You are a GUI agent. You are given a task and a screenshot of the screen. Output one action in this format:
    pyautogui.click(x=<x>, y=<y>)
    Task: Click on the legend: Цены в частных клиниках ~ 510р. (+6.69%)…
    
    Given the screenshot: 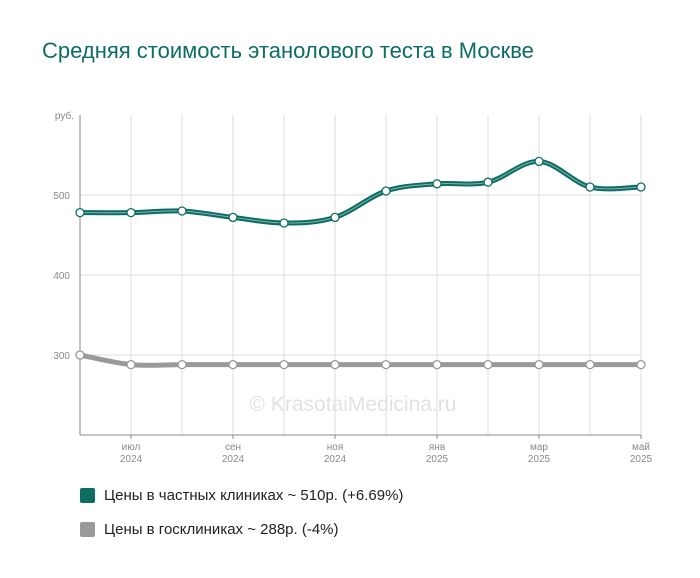 What is the action you would take?
    pyautogui.click(x=241, y=518)
    